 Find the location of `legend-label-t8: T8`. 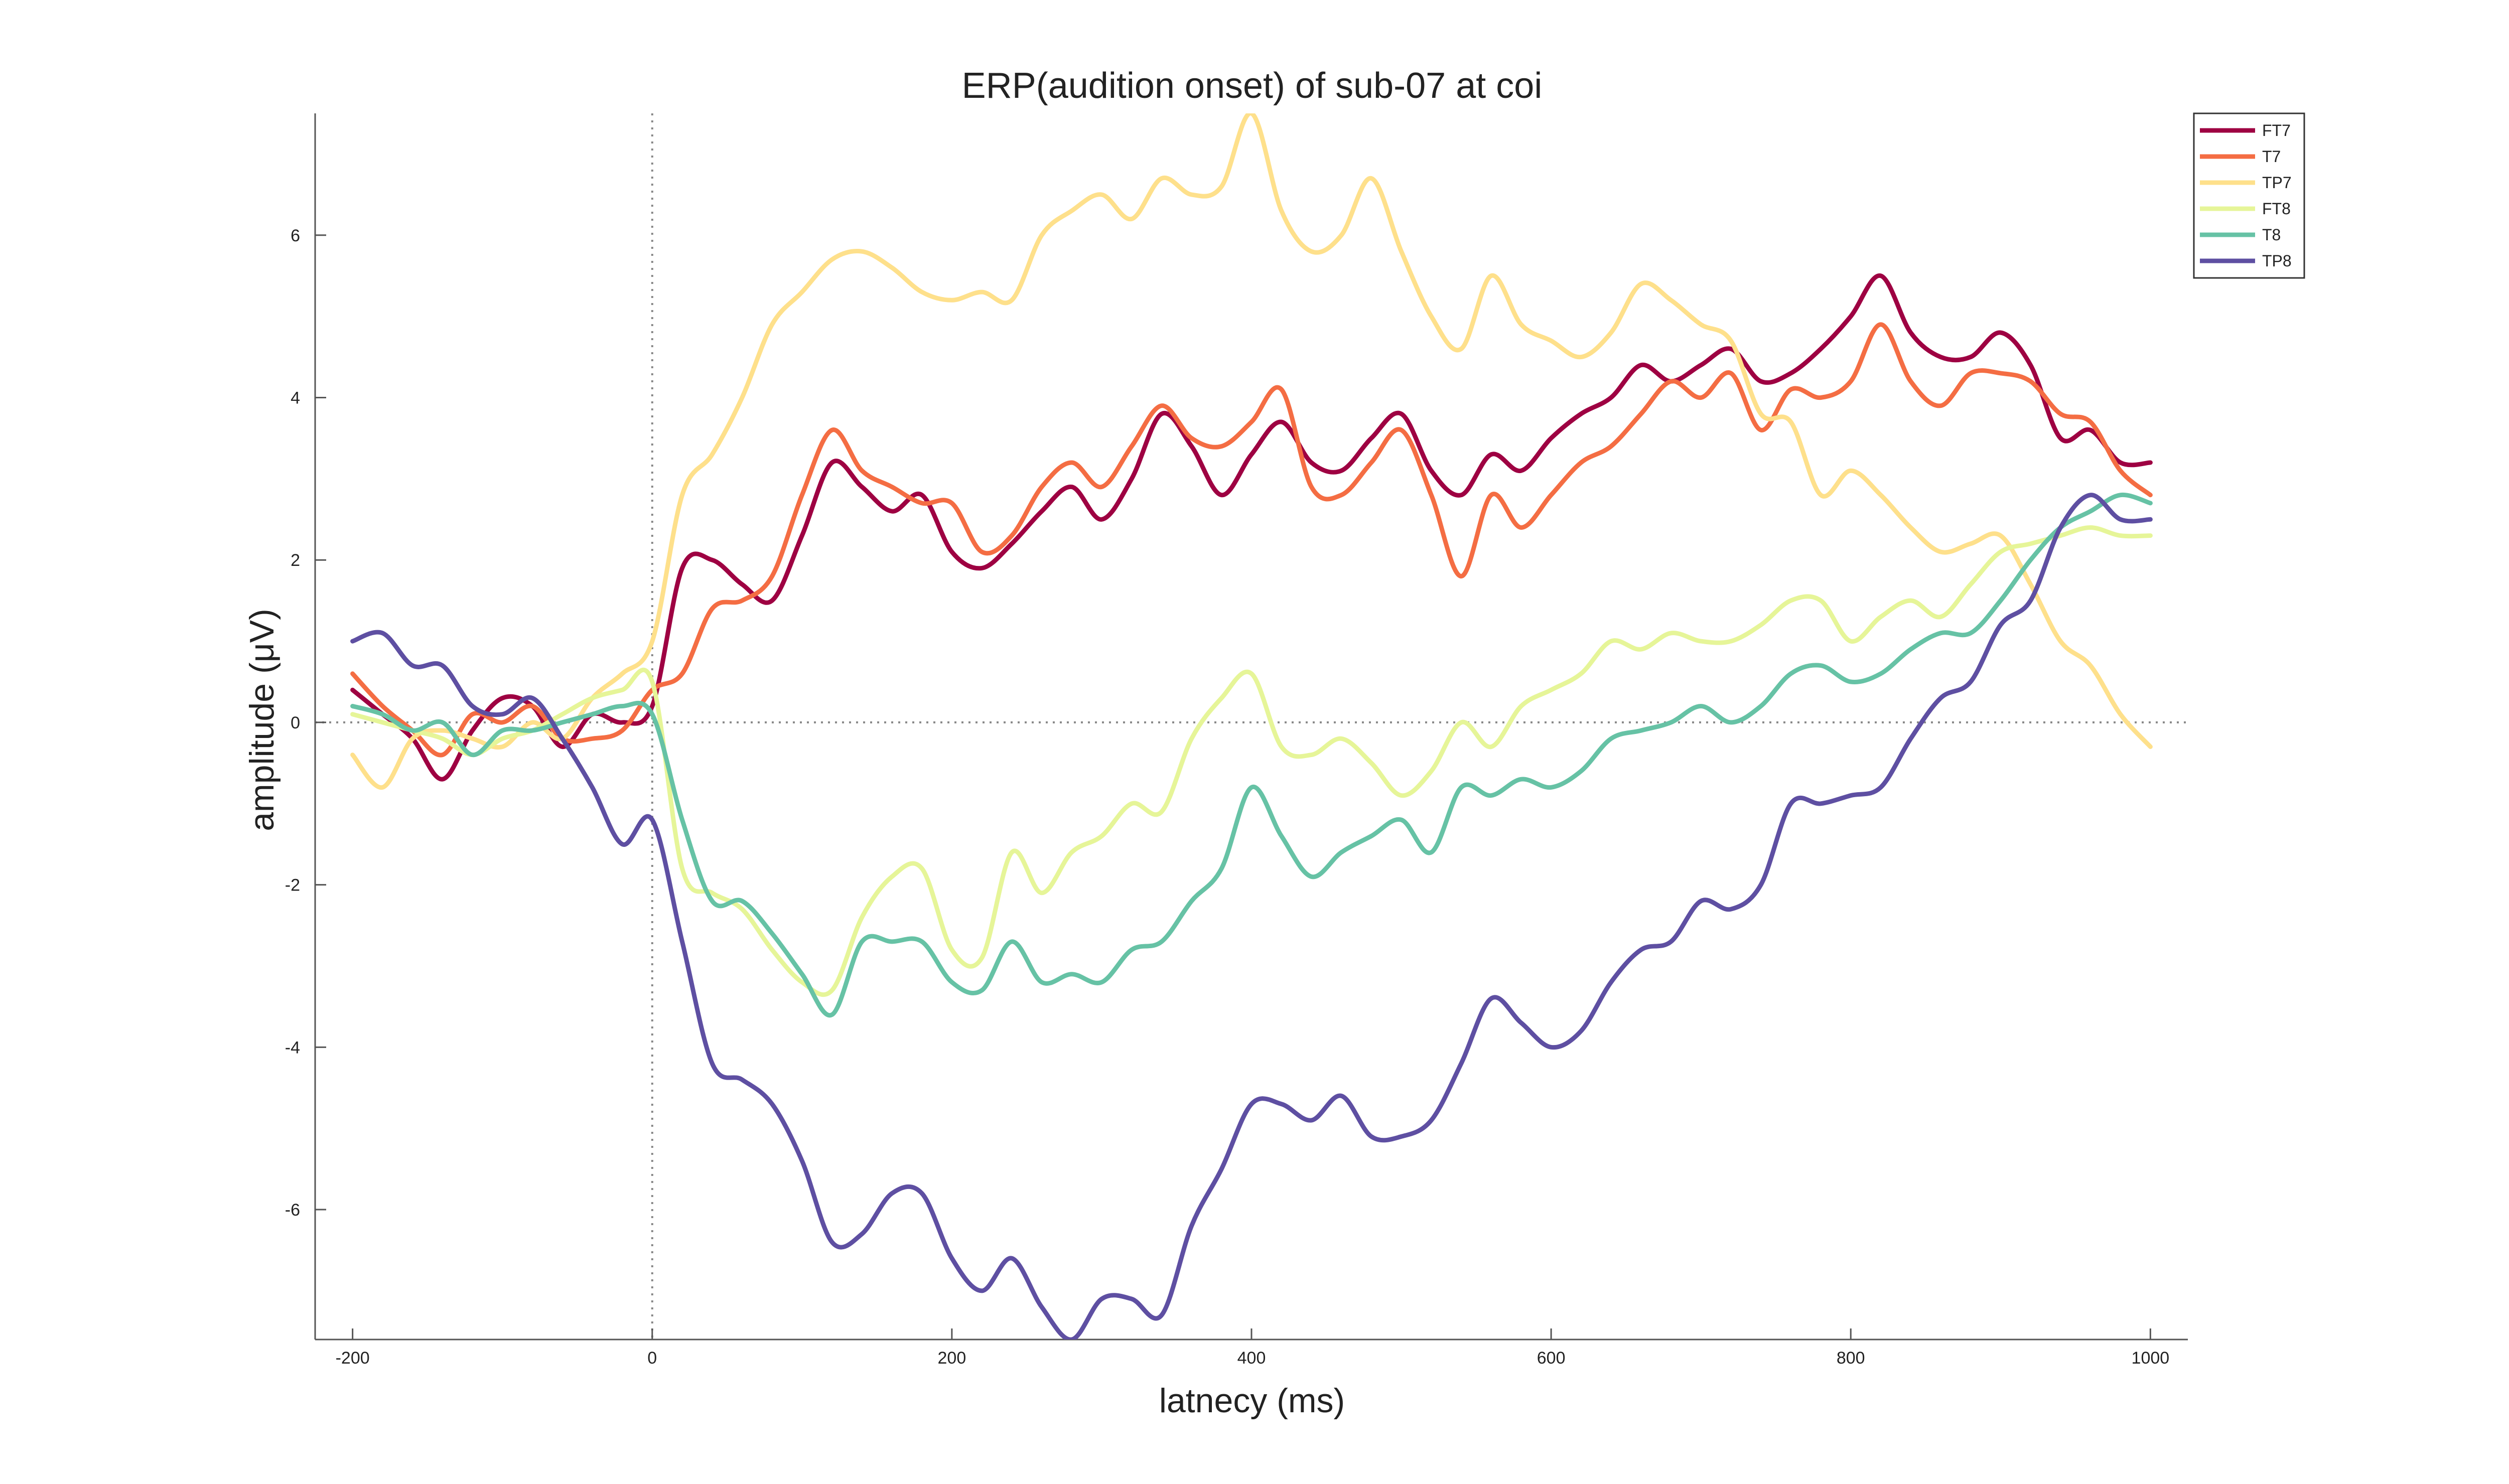

legend-label-t8: T8 is located at coordinates (2271, 235).